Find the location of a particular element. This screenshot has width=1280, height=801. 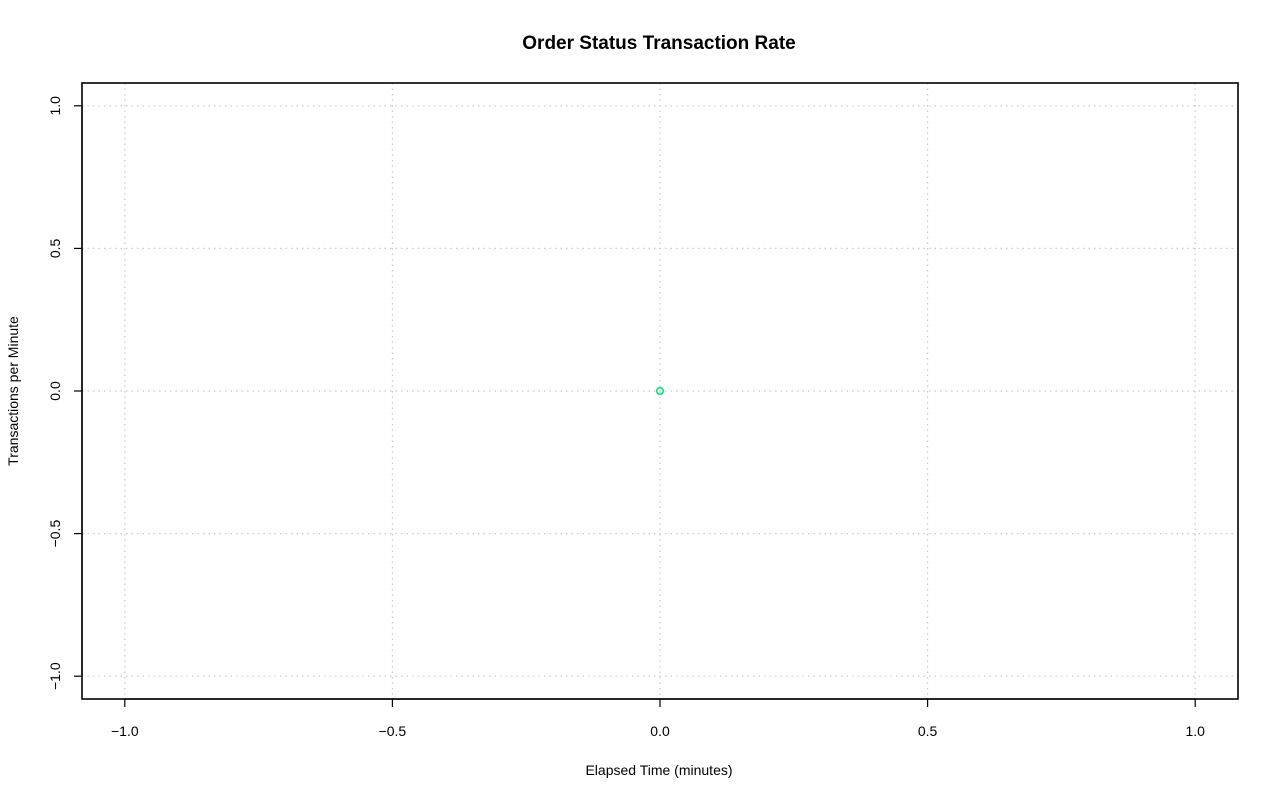

x-tick-label: 0.5 is located at coordinates (928, 731).